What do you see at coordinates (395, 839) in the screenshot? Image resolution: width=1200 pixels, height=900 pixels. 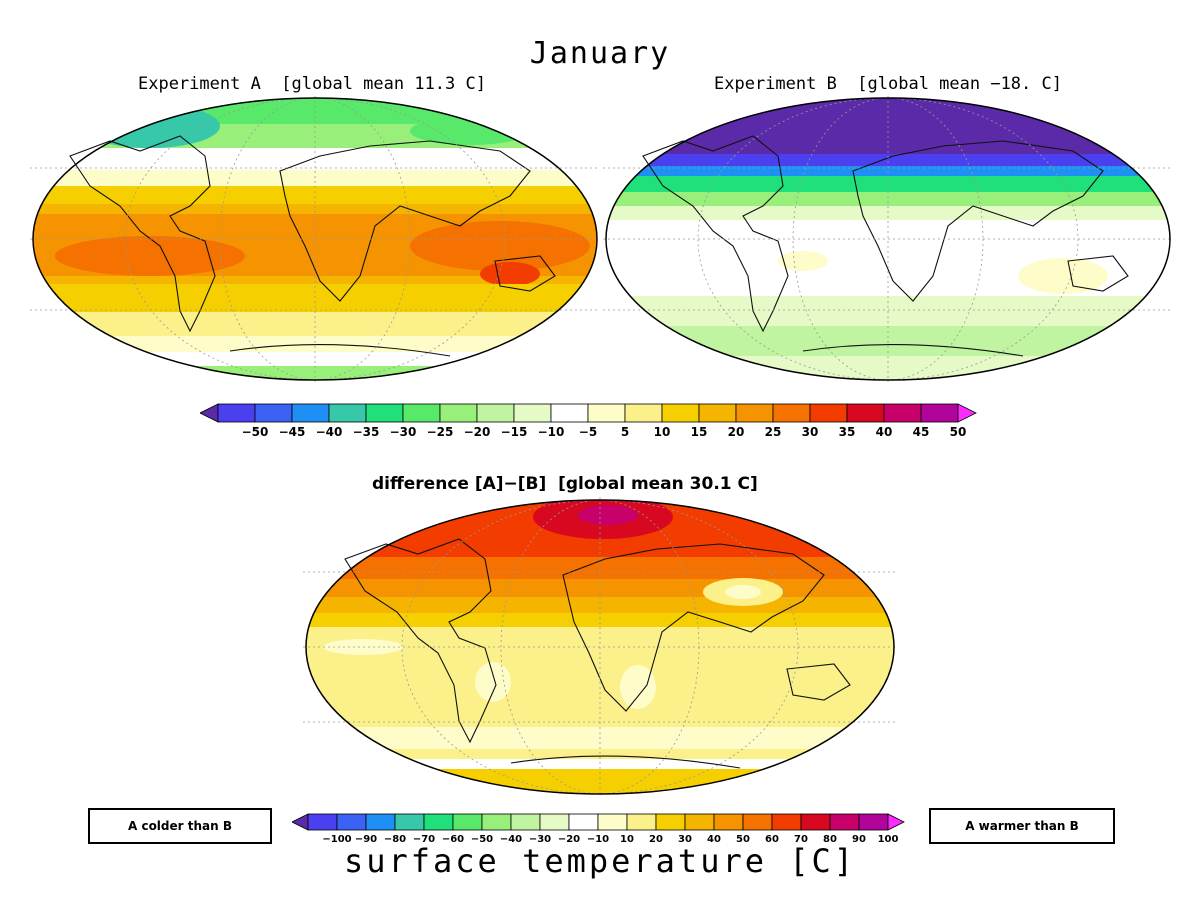 I see `colorbar-tick-label: −80` at bounding box center [395, 839].